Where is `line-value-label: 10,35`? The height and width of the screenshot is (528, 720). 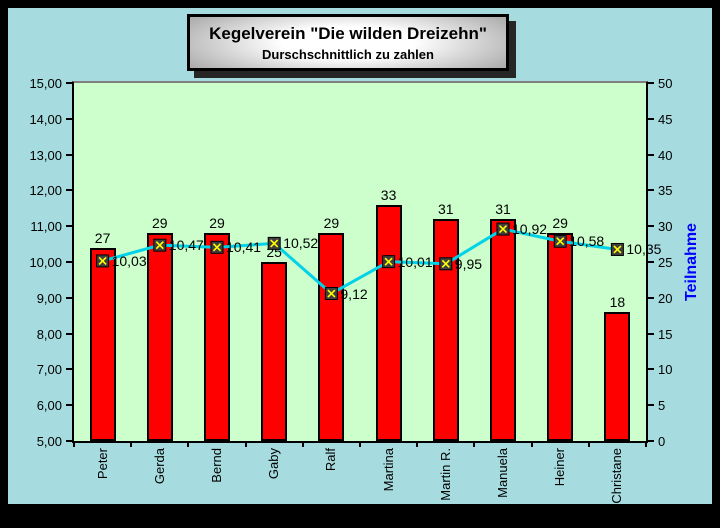
line-value-label: 10,35 is located at coordinates (644, 249).